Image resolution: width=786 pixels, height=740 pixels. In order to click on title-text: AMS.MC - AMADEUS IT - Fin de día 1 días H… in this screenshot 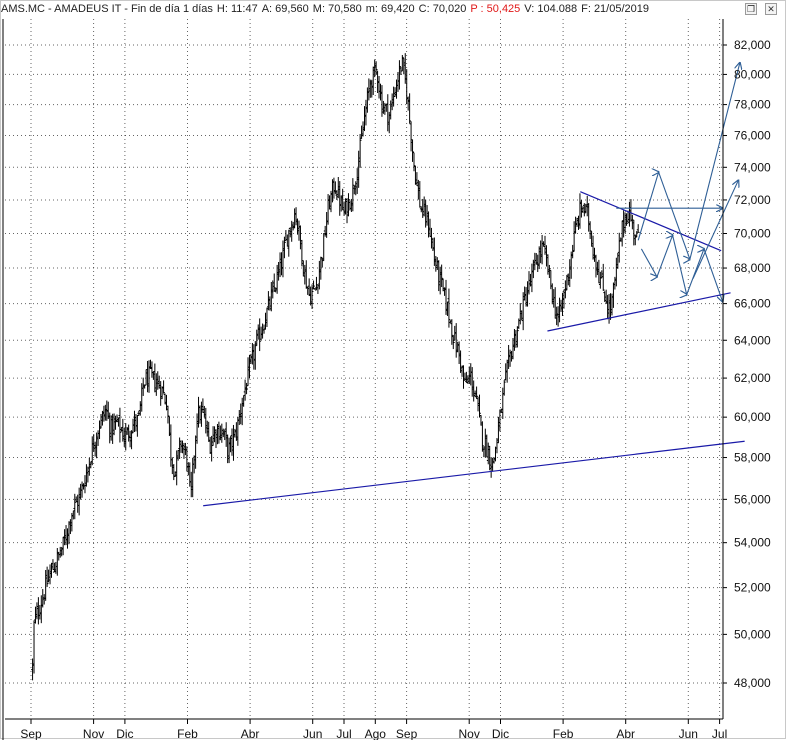, I will do `click(327, 9)`.